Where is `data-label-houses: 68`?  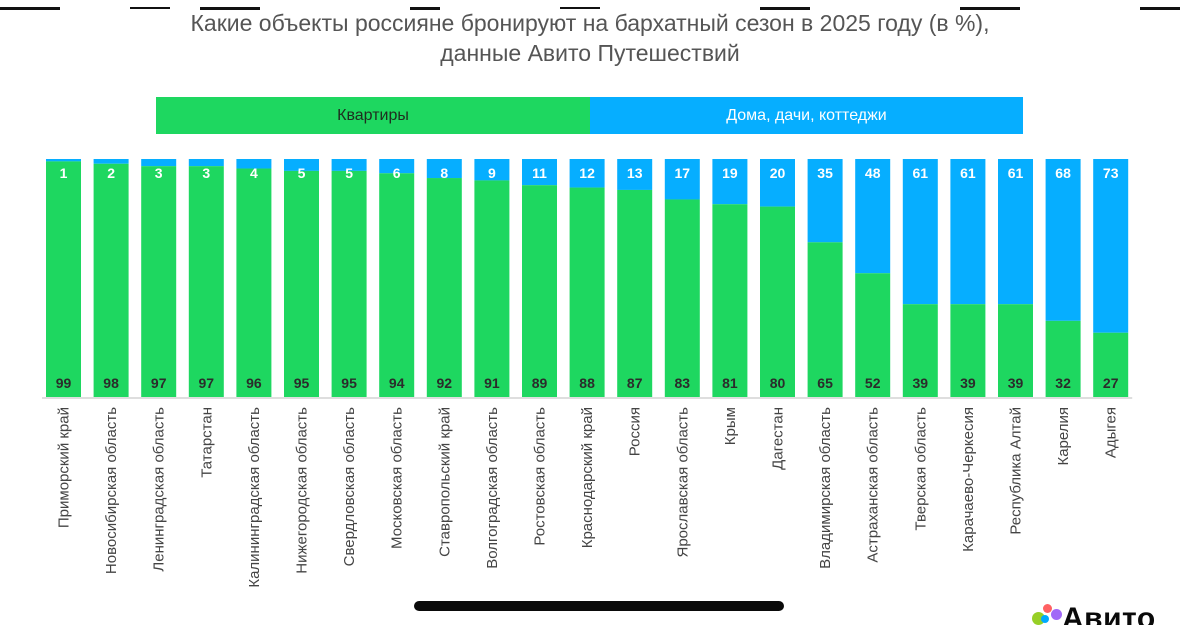 data-label-houses: 68 is located at coordinates (1063, 173).